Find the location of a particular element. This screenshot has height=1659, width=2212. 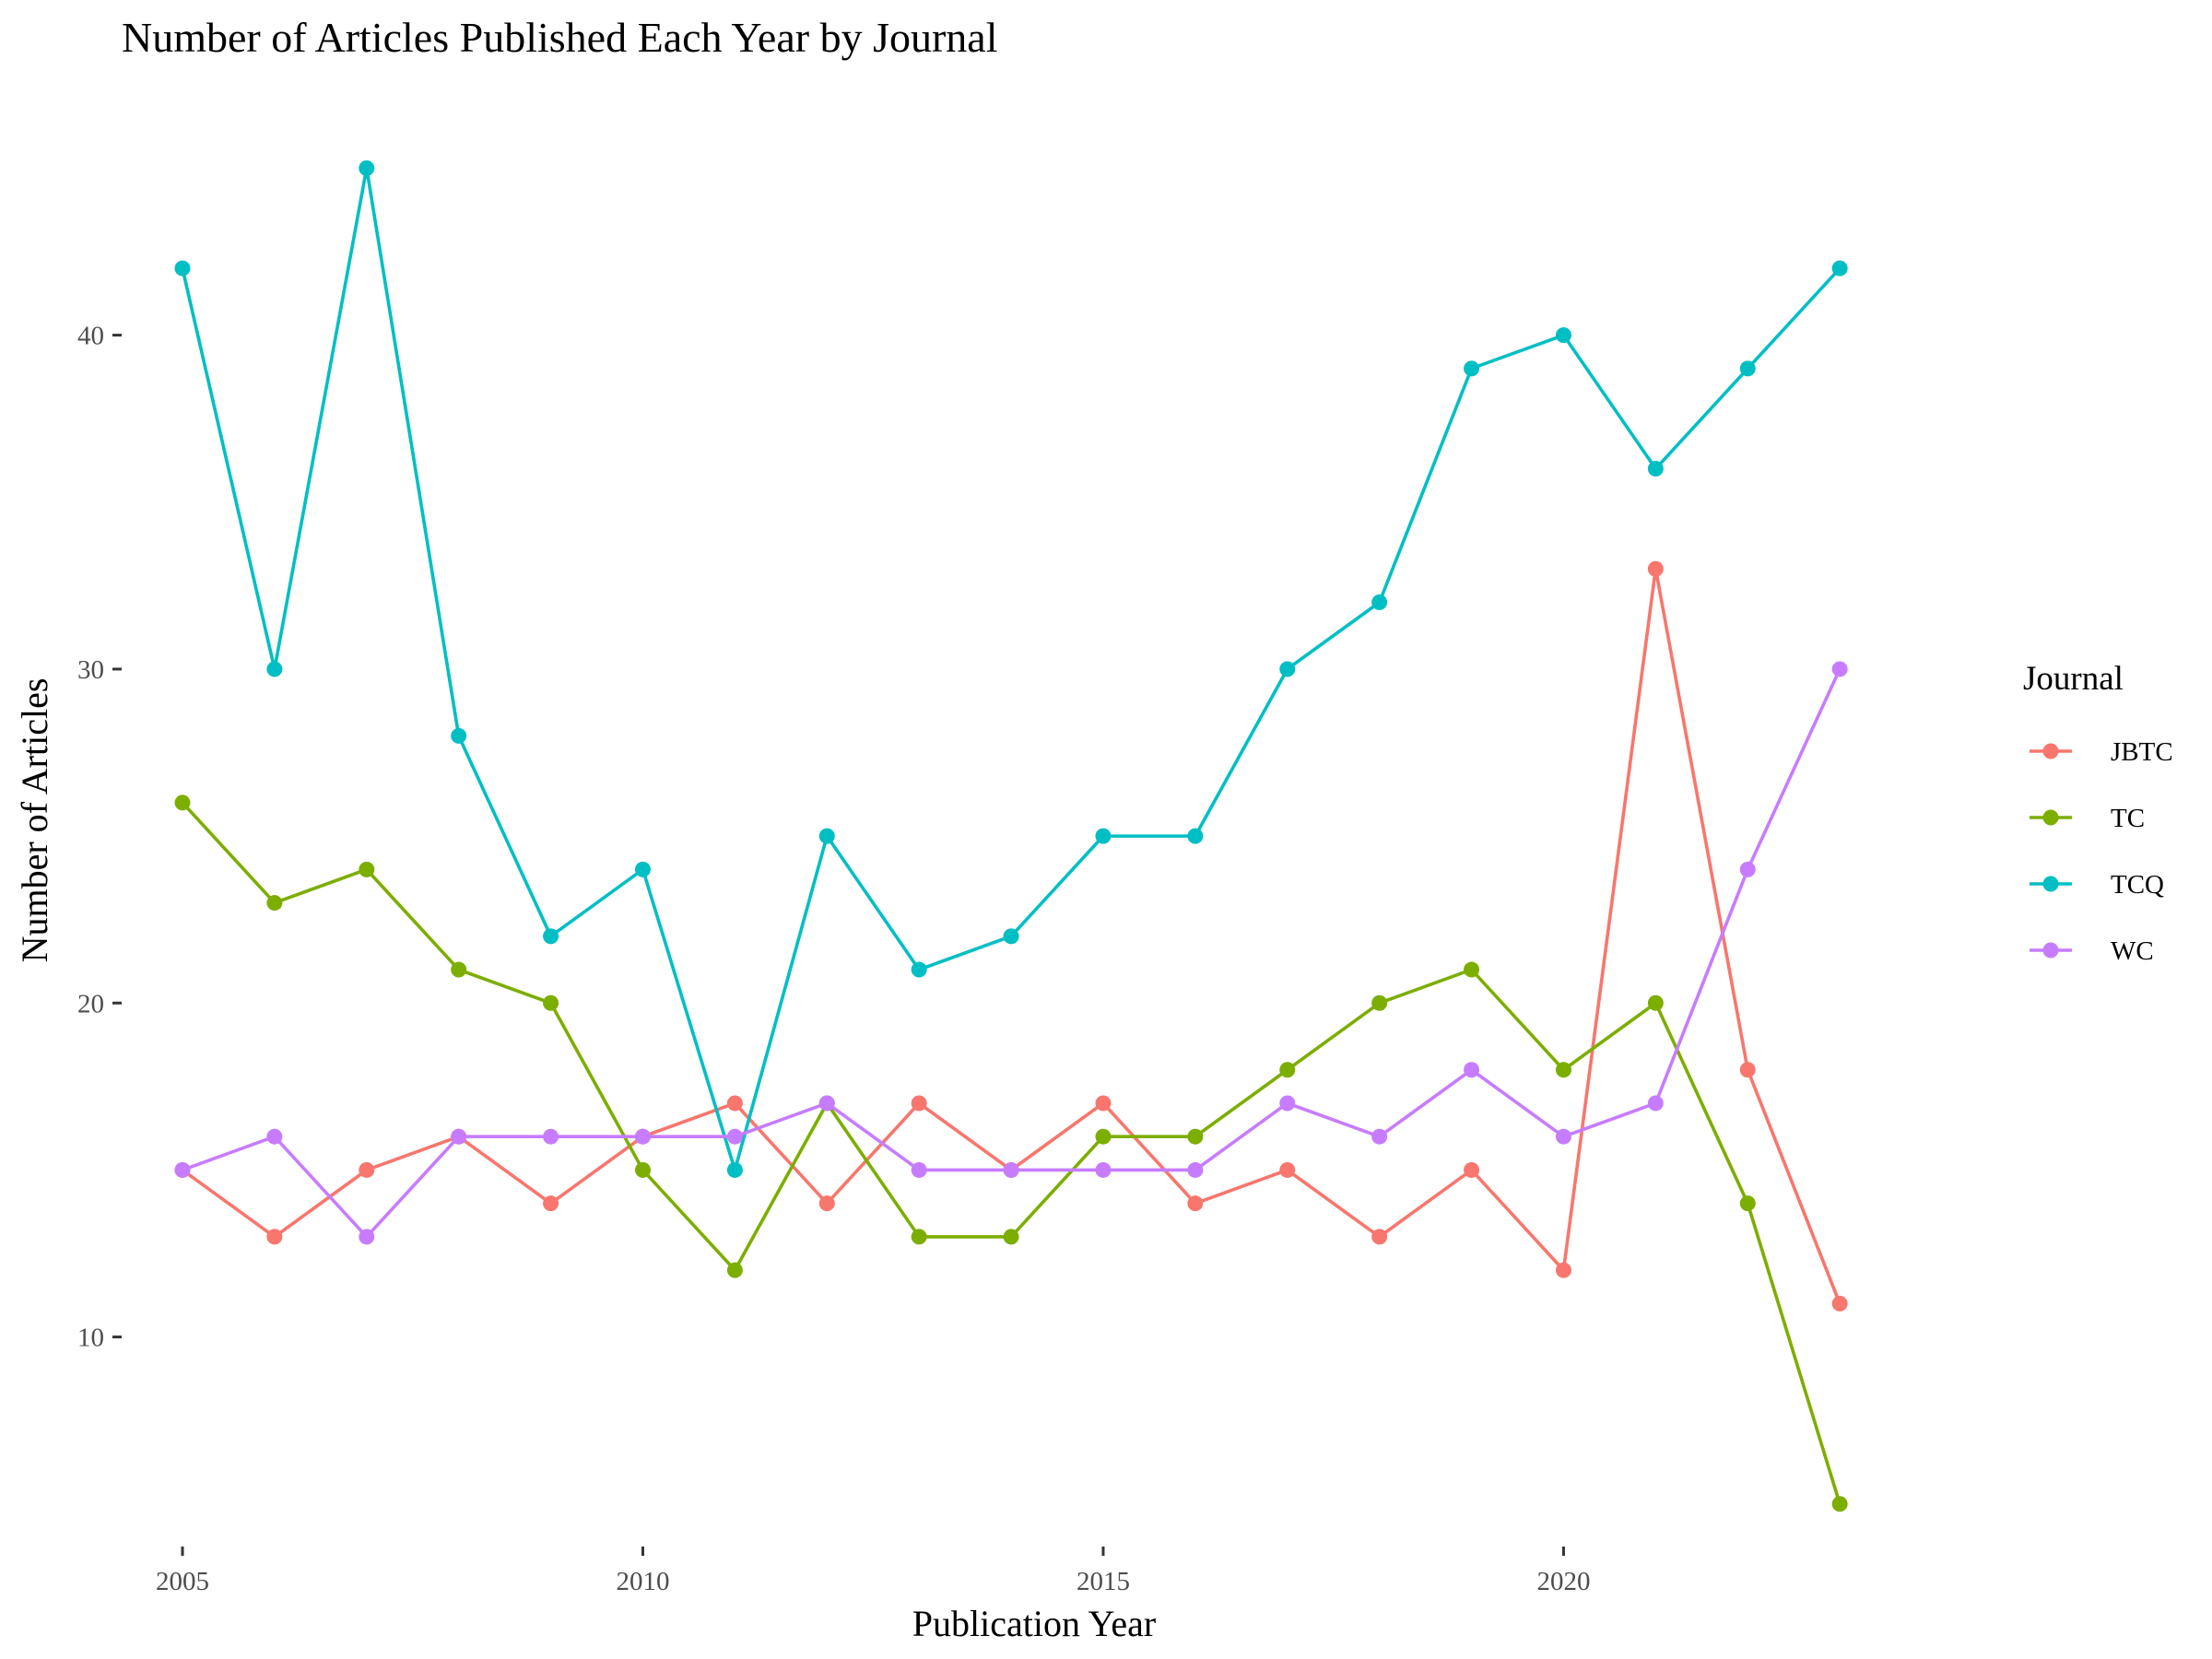

x-tick-label: 2020 is located at coordinates (1563, 1581).